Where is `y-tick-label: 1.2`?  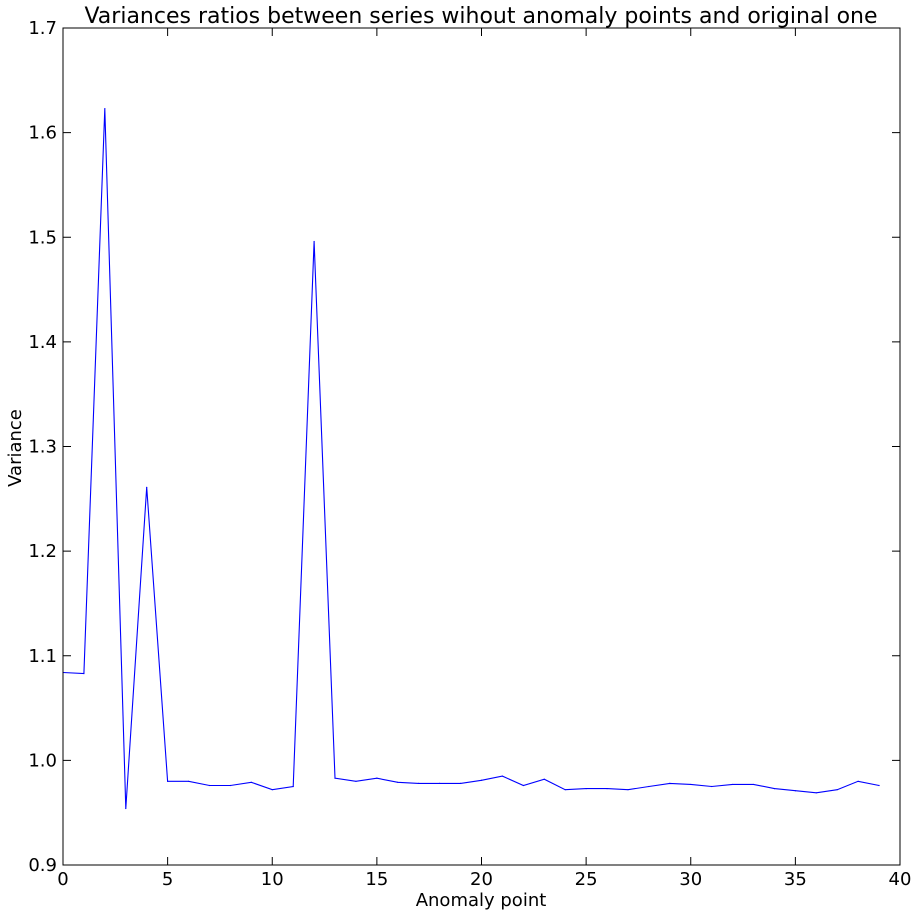
y-tick-label: 1.2 is located at coordinates (42, 551).